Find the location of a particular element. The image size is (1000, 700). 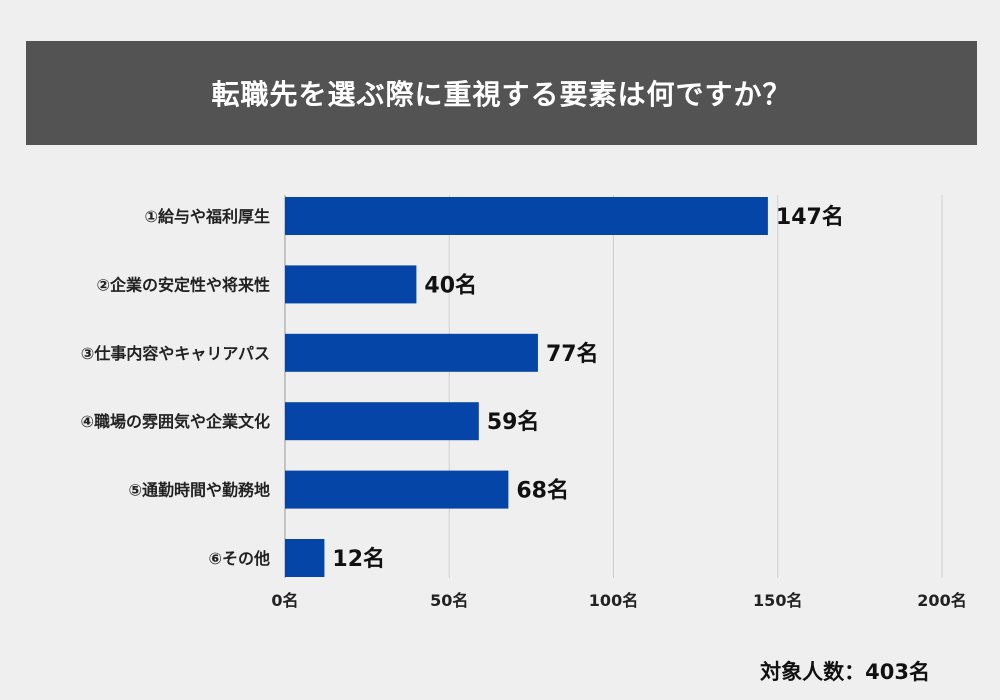

chart-title-bar: 転職先を選ぶ際に重視する要素は何ですか？ is located at coordinates (501, 93).